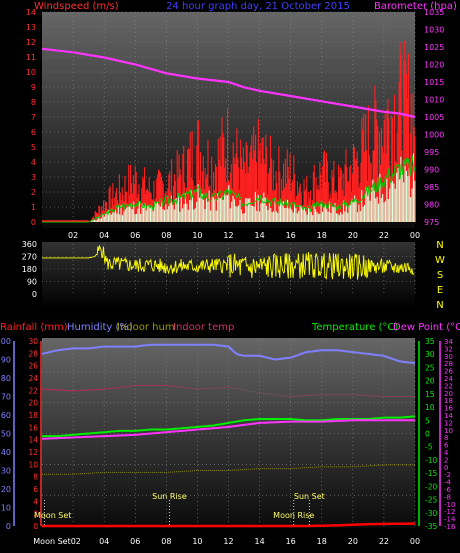 This screenshot has height=553, width=460. What do you see at coordinates (32, 282) in the screenshot?
I see `direction-tick-label: 90` at bounding box center [32, 282].